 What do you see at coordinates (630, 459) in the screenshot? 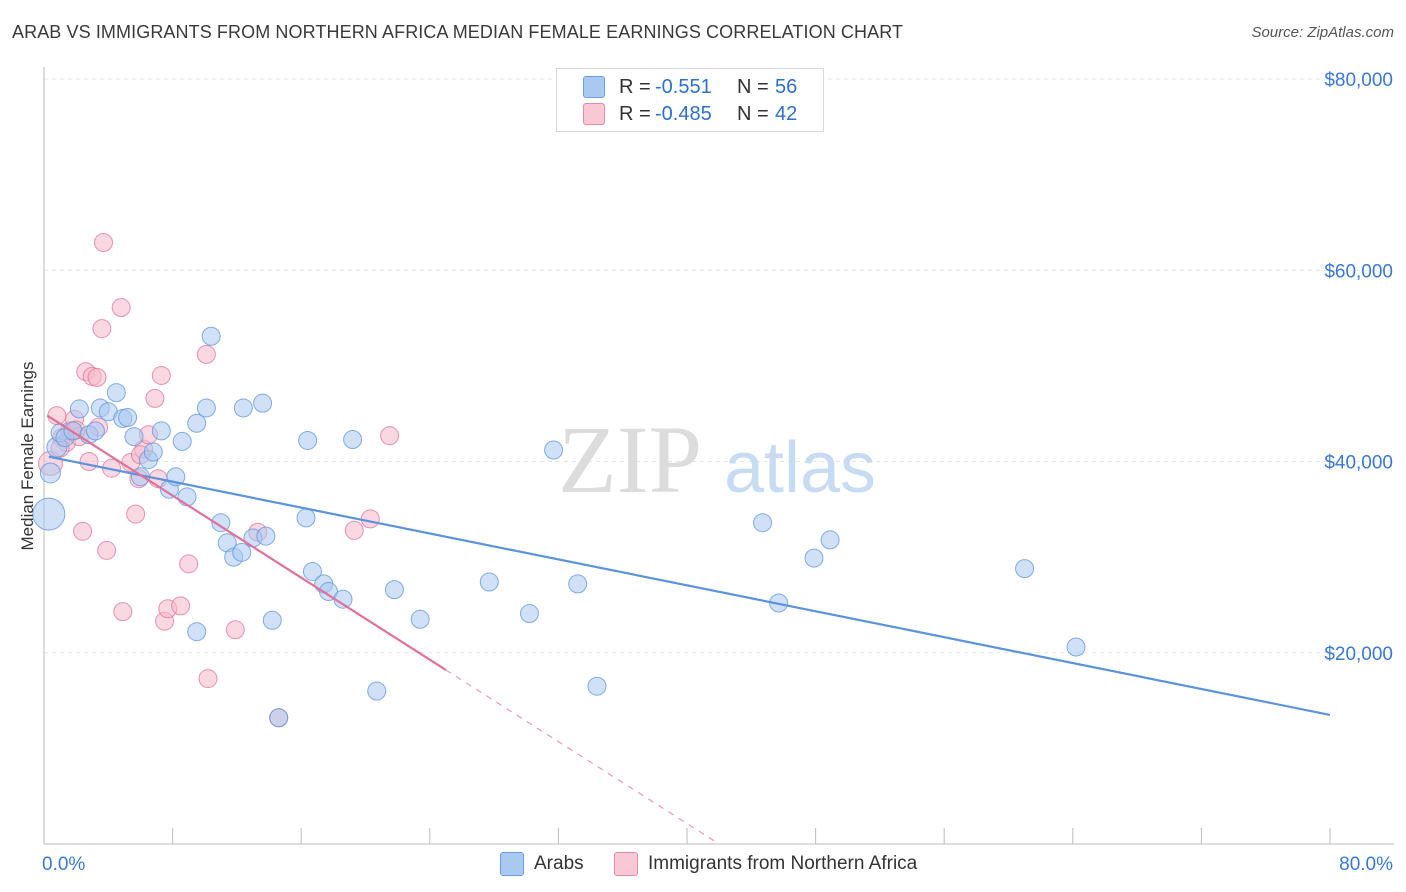
I see `watermark-zip: ZIP` at bounding box center [630, 459].